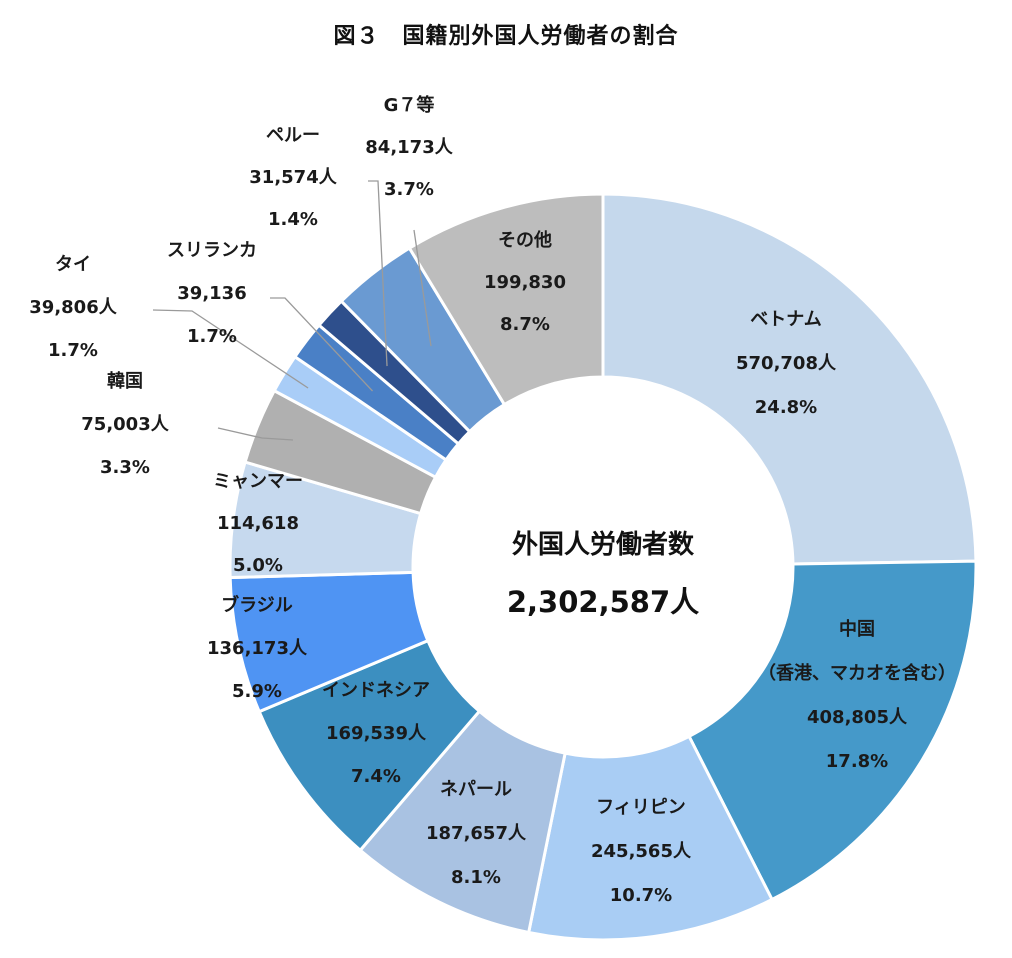 Image resolution: width=1012 pixels, height=958 pixels. I want to click on label-g7-percent: 3.7%, so click(409, 189).